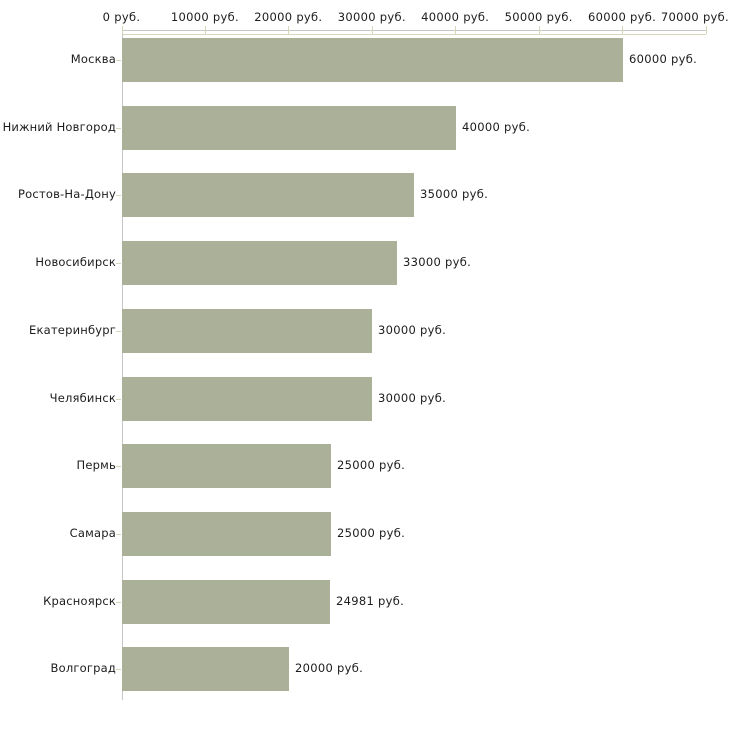  What do you see at coordinates (93, 59) in the screenshot?
I see `category-label: Москва` at bounding box center [93, 59].